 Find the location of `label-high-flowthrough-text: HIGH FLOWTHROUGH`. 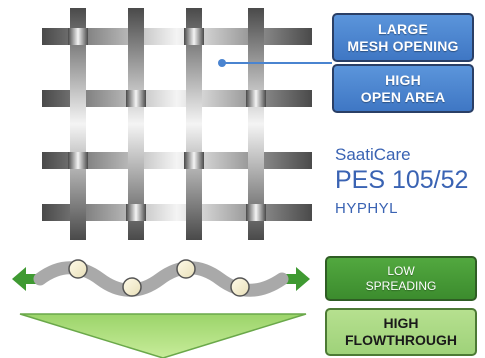

label-high-flowthrough-text: HIGH FLOWTHROUGH is located at coordinates (401, 331).